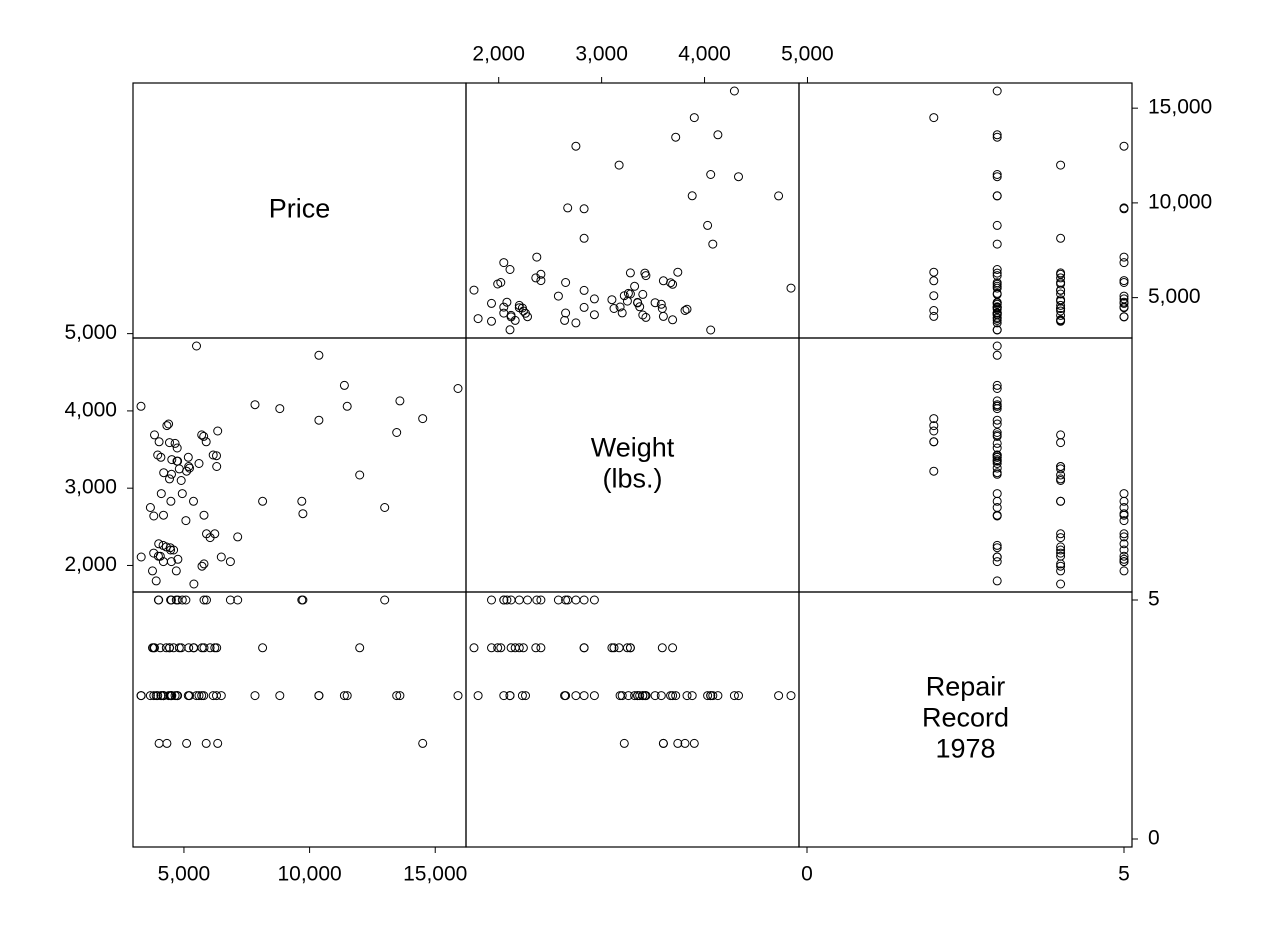 The width and height of the screenshot is (1282, 933). I want to click on tick-label-rep78: 5, so click(1154, 599).